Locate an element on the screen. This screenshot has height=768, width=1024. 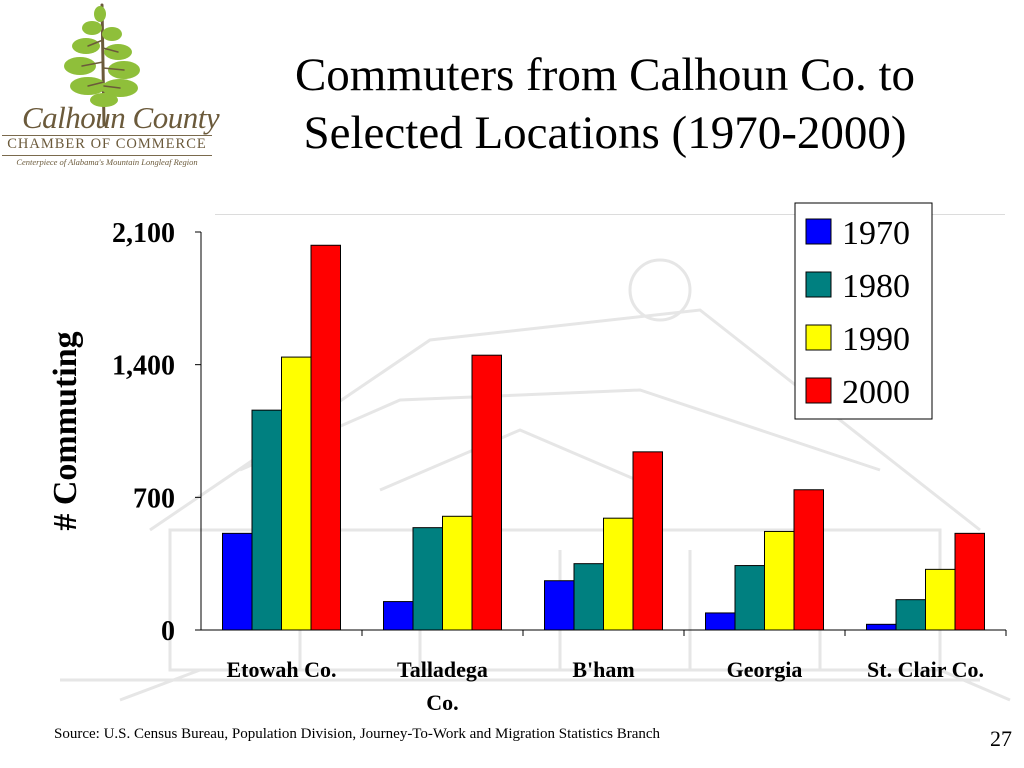
x-tick-label: Talladega is located at coordinates (442, 669).